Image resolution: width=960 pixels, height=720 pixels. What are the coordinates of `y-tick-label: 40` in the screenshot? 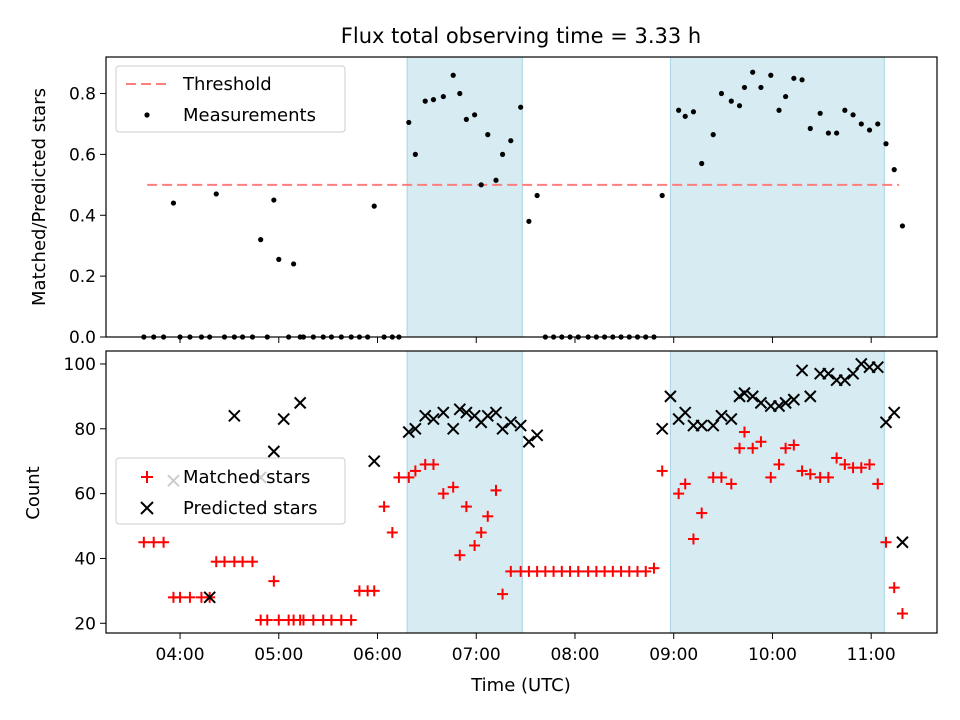 It's located at (85, 559).